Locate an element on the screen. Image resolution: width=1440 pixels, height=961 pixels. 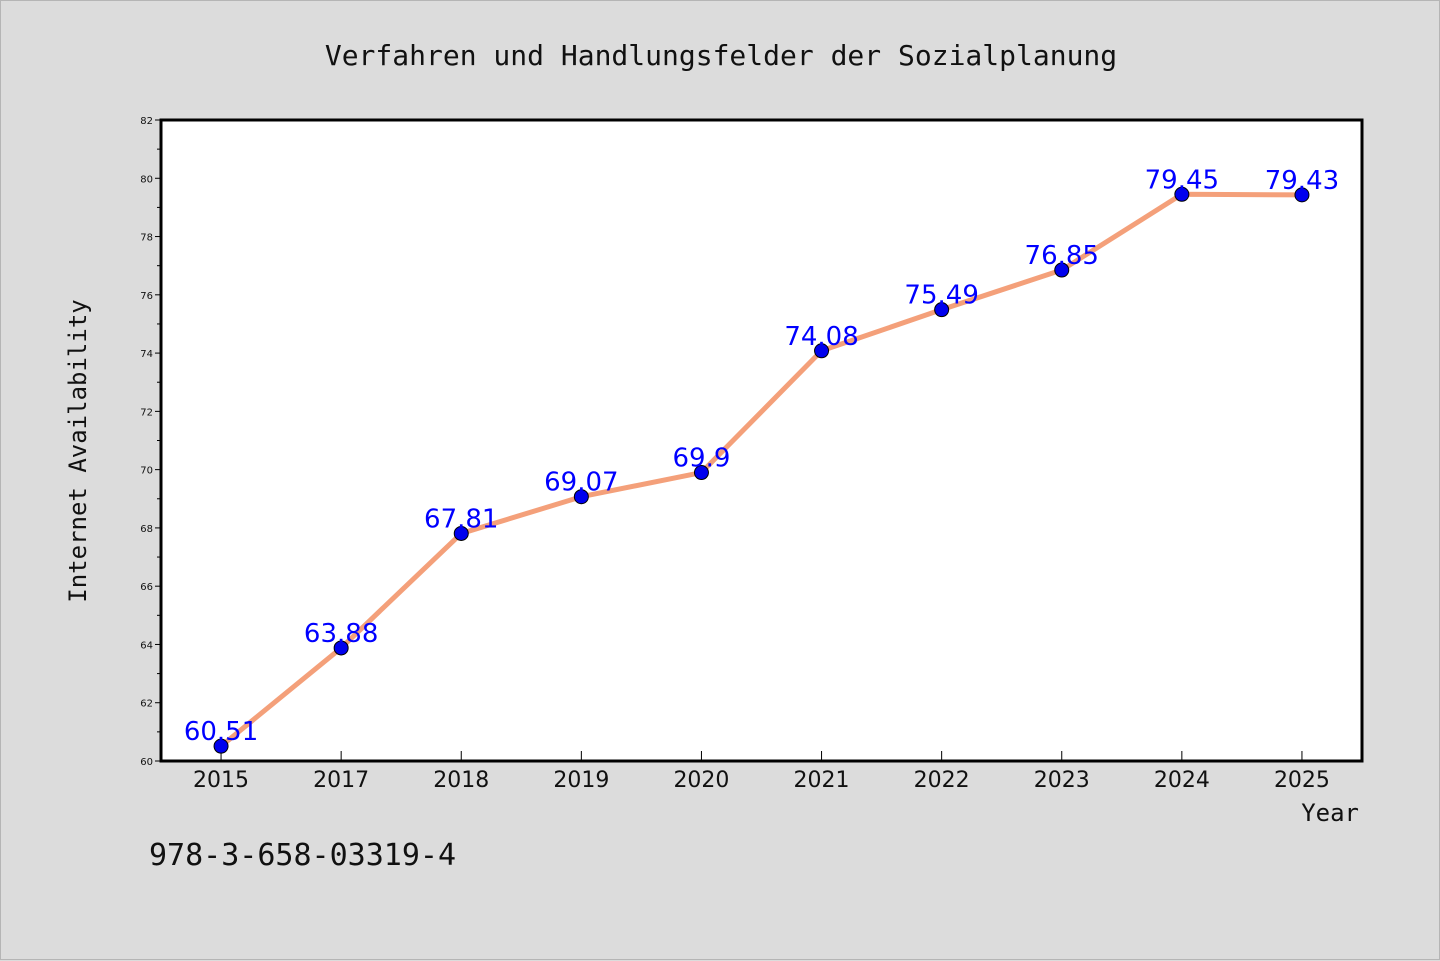
data-label: 60.51 is located at coordinates (221, 732).